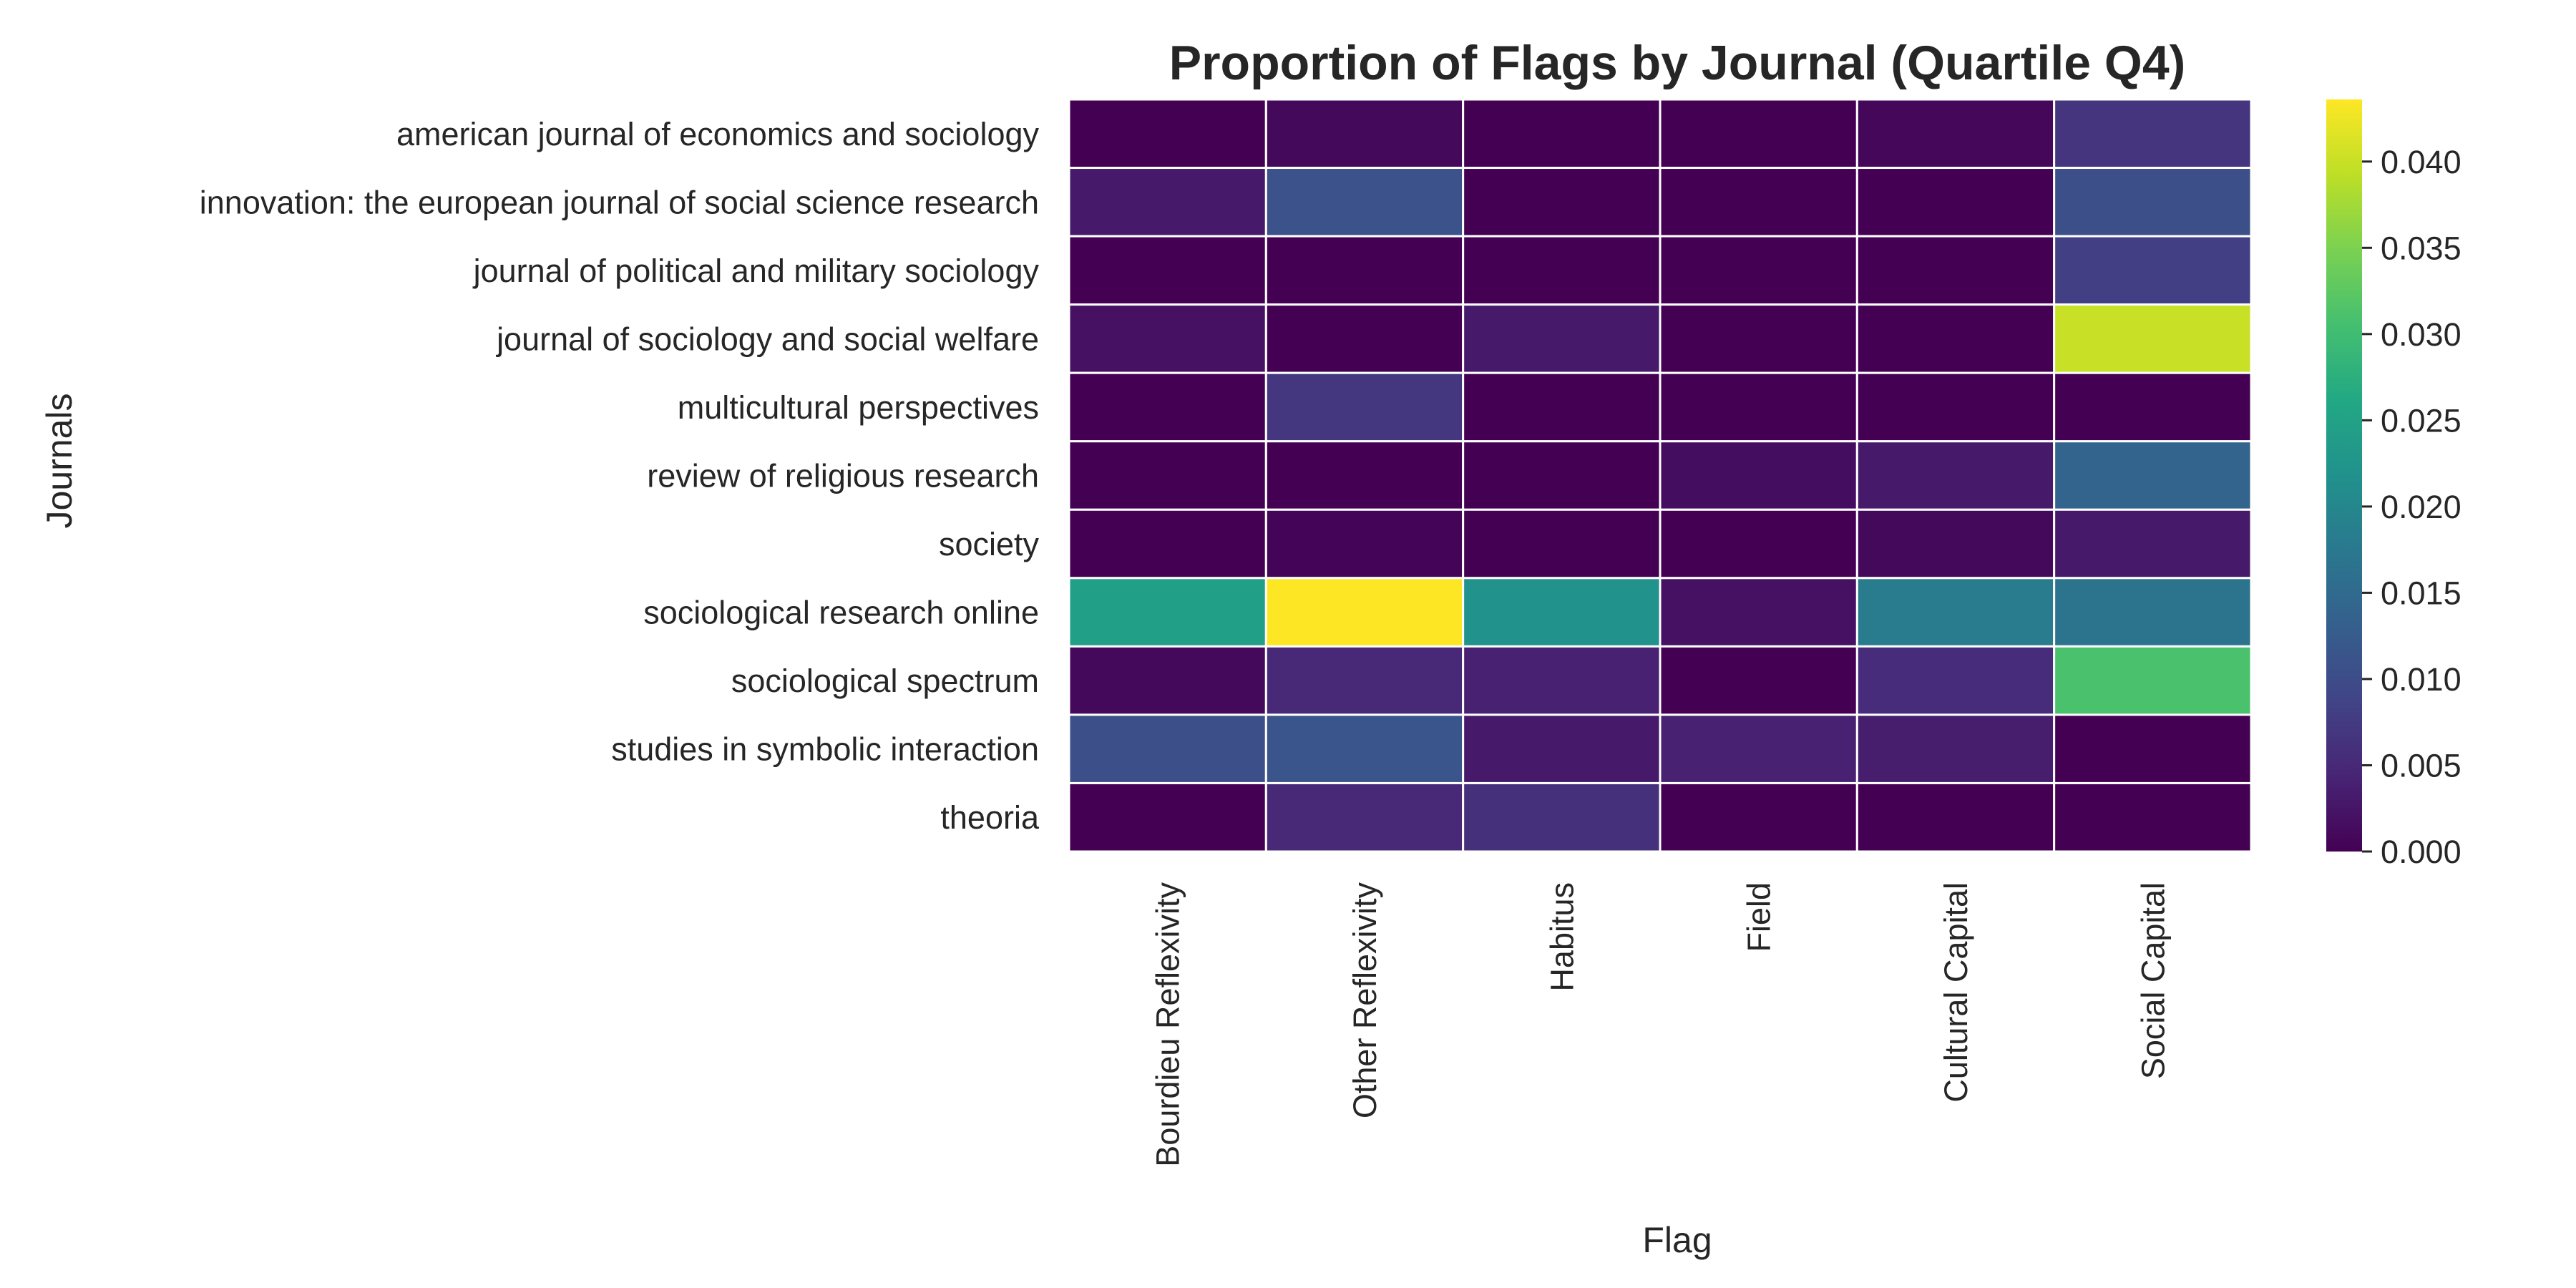 The image size is (2576, 1288). Describe the element at coordinates (1956, 992) in the screenshot. I see `column-tick-label: Cultural Capital` at that location.